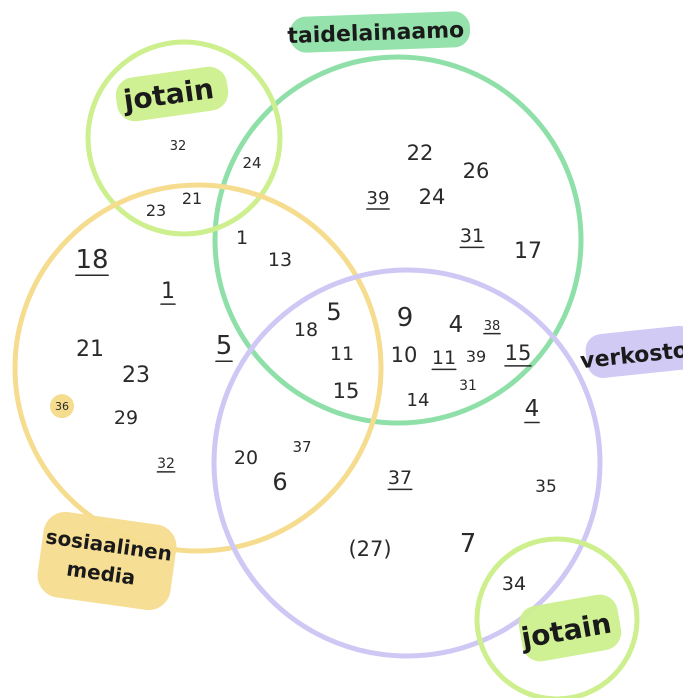  I want to click on number-5: 26, so click(476, 171).